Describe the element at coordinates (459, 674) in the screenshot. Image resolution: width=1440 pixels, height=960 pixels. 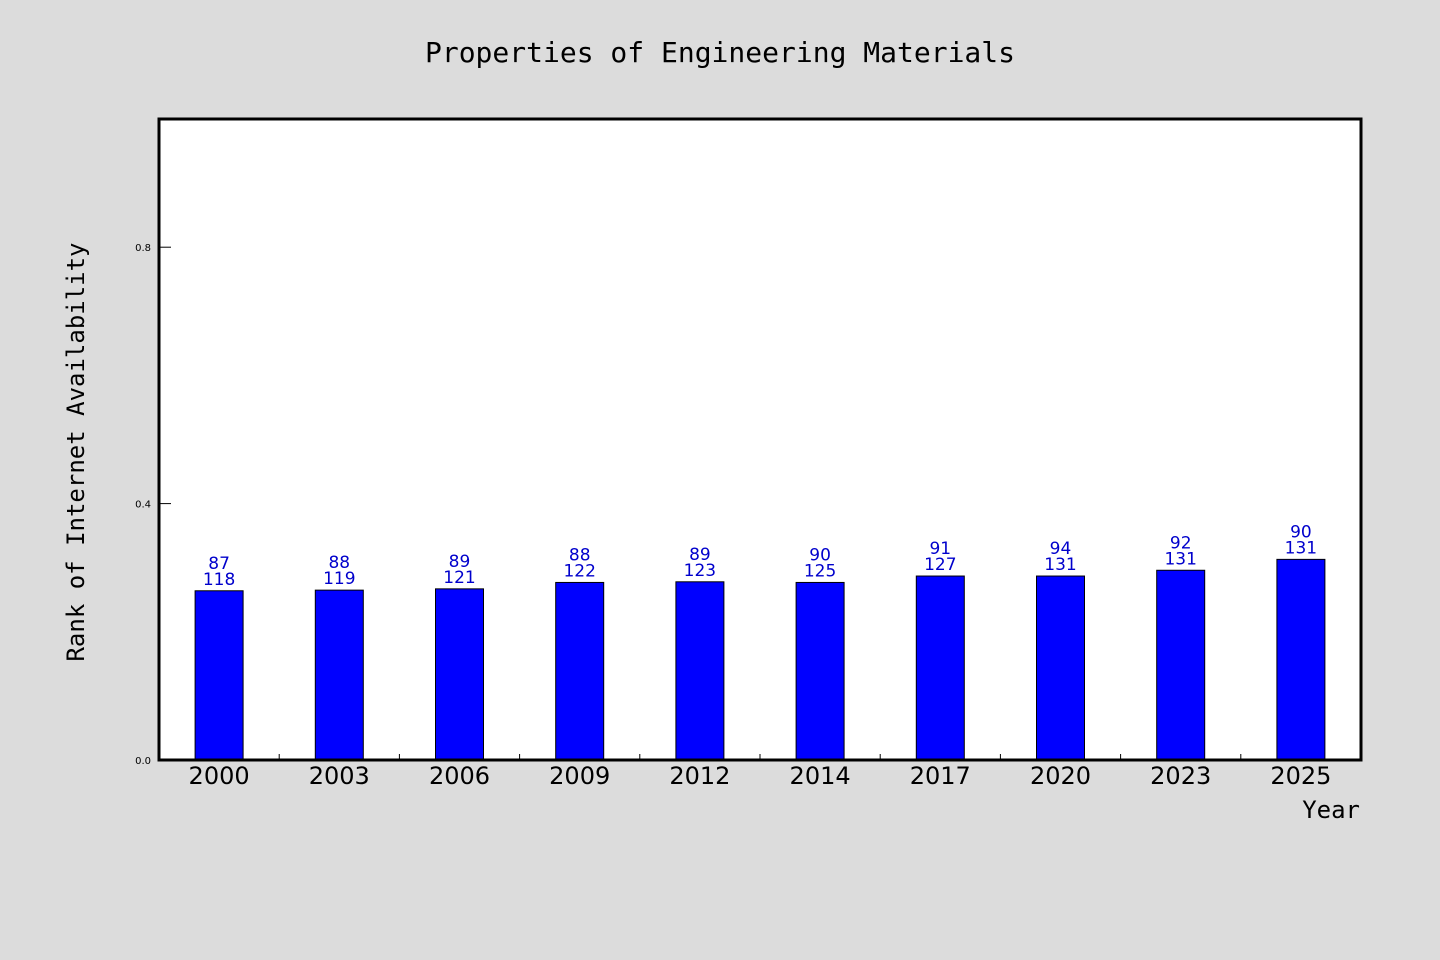
I see `bar-2006` at that location.